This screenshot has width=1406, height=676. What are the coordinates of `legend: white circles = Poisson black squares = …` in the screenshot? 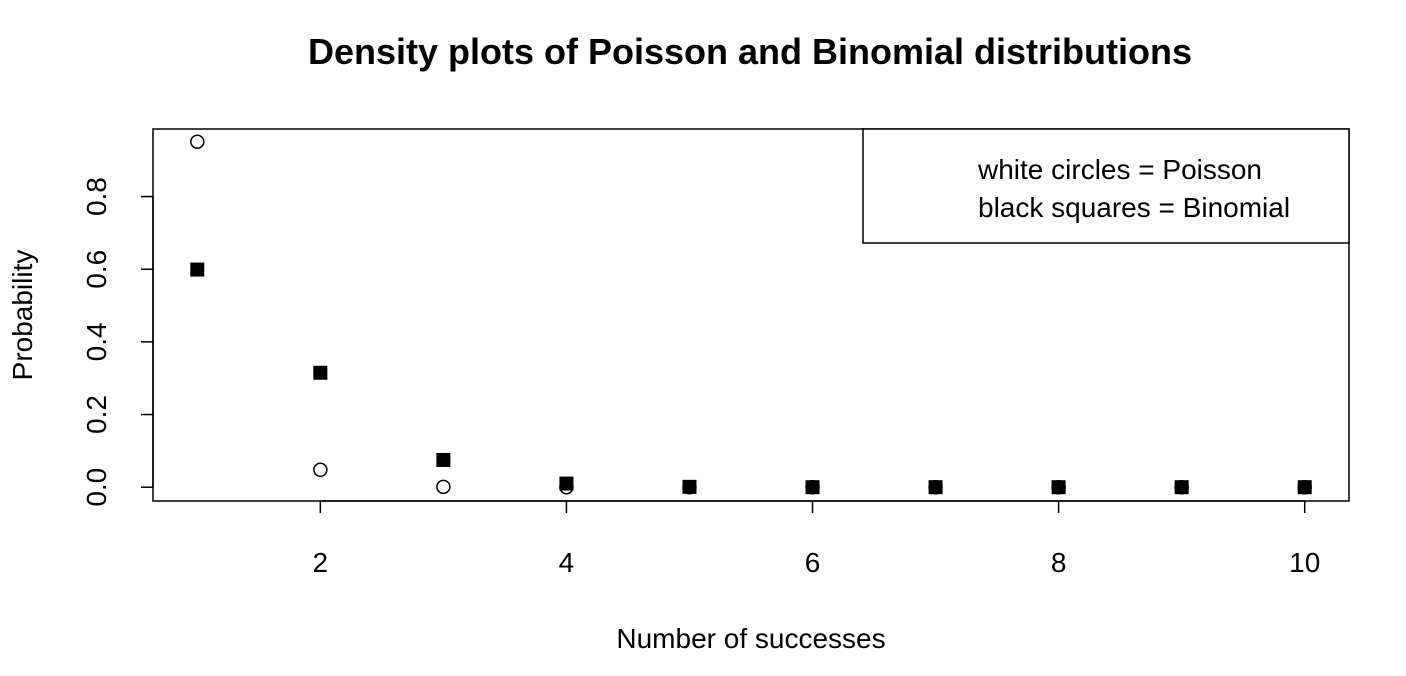 It's located at (1106, 186).